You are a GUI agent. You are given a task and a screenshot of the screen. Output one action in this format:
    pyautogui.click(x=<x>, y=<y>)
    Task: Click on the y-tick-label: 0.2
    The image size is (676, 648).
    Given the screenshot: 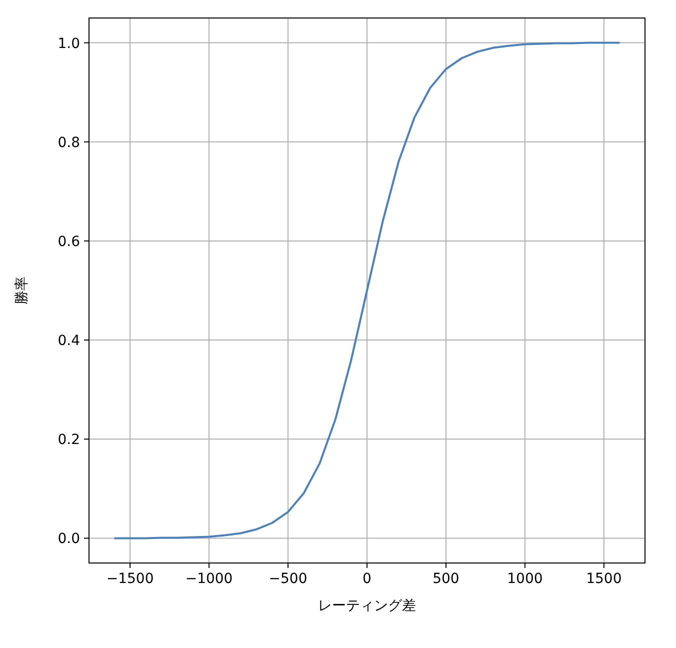 What is the action you would take?
    pyautogui.click(x=69, y=440)
    